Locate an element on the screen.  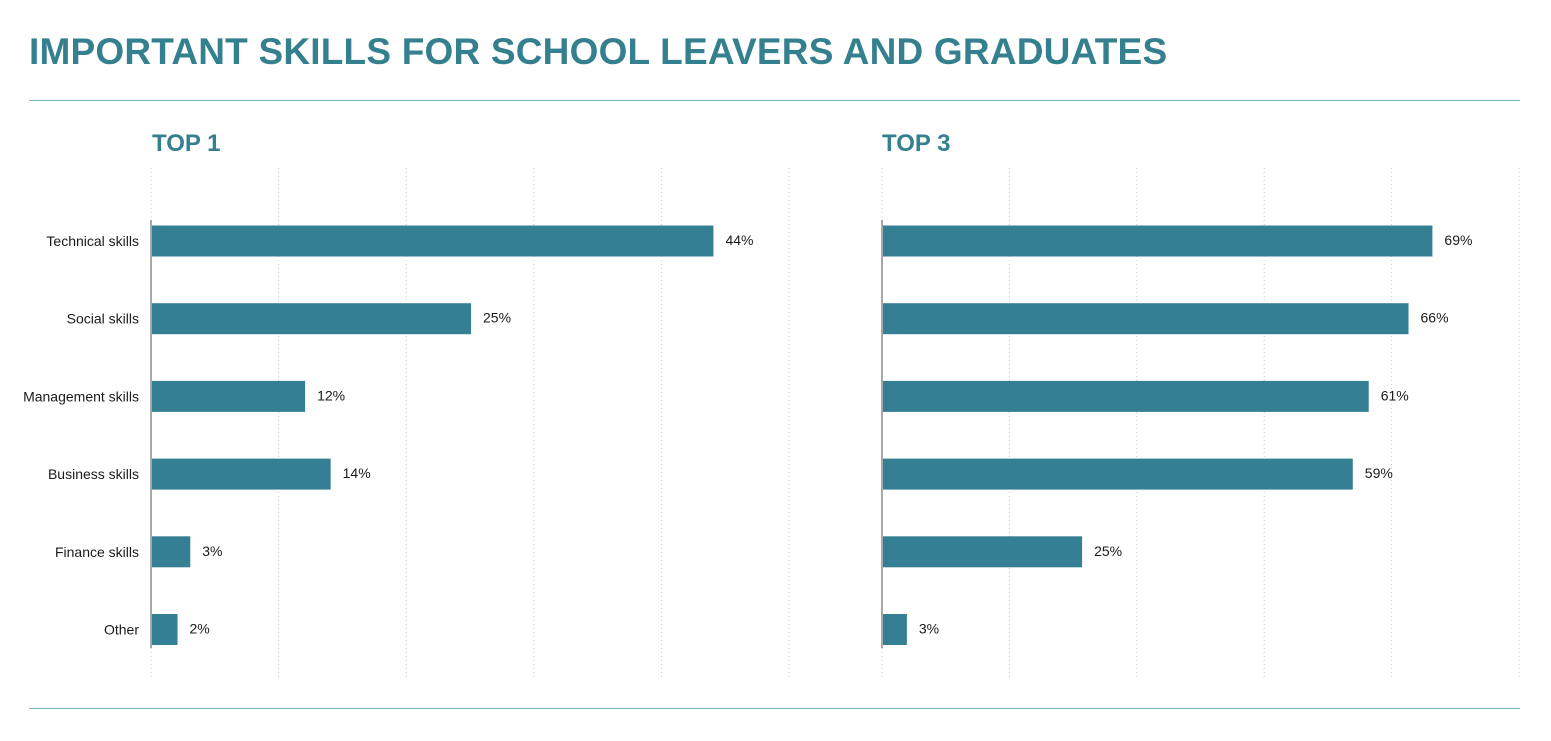
value-label-top1-finance-skills: 3% is located at coordinates (212, 551).